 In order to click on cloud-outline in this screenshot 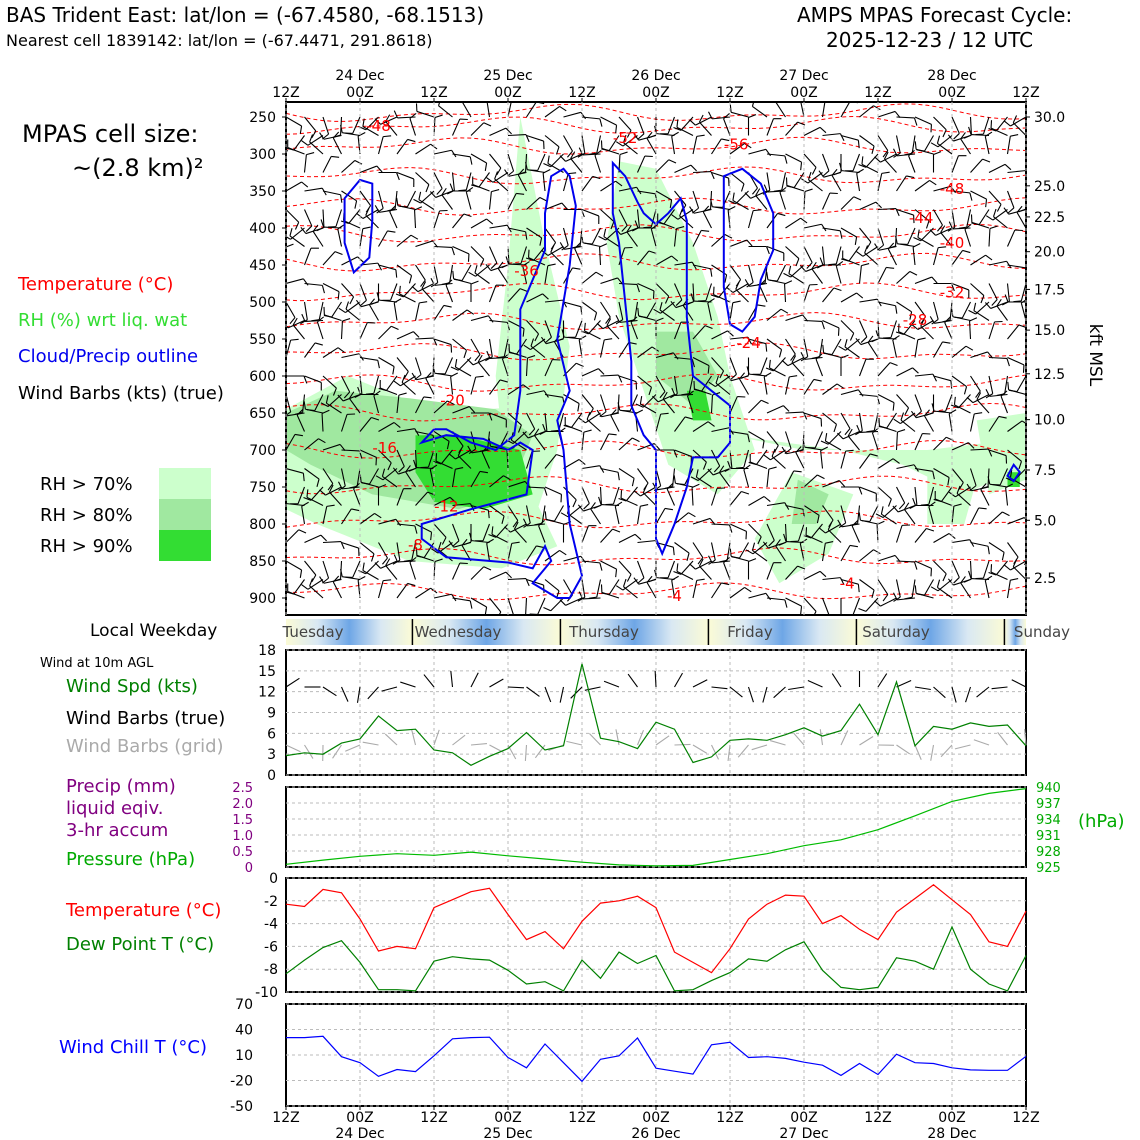, I will do `click(671, 358)`.